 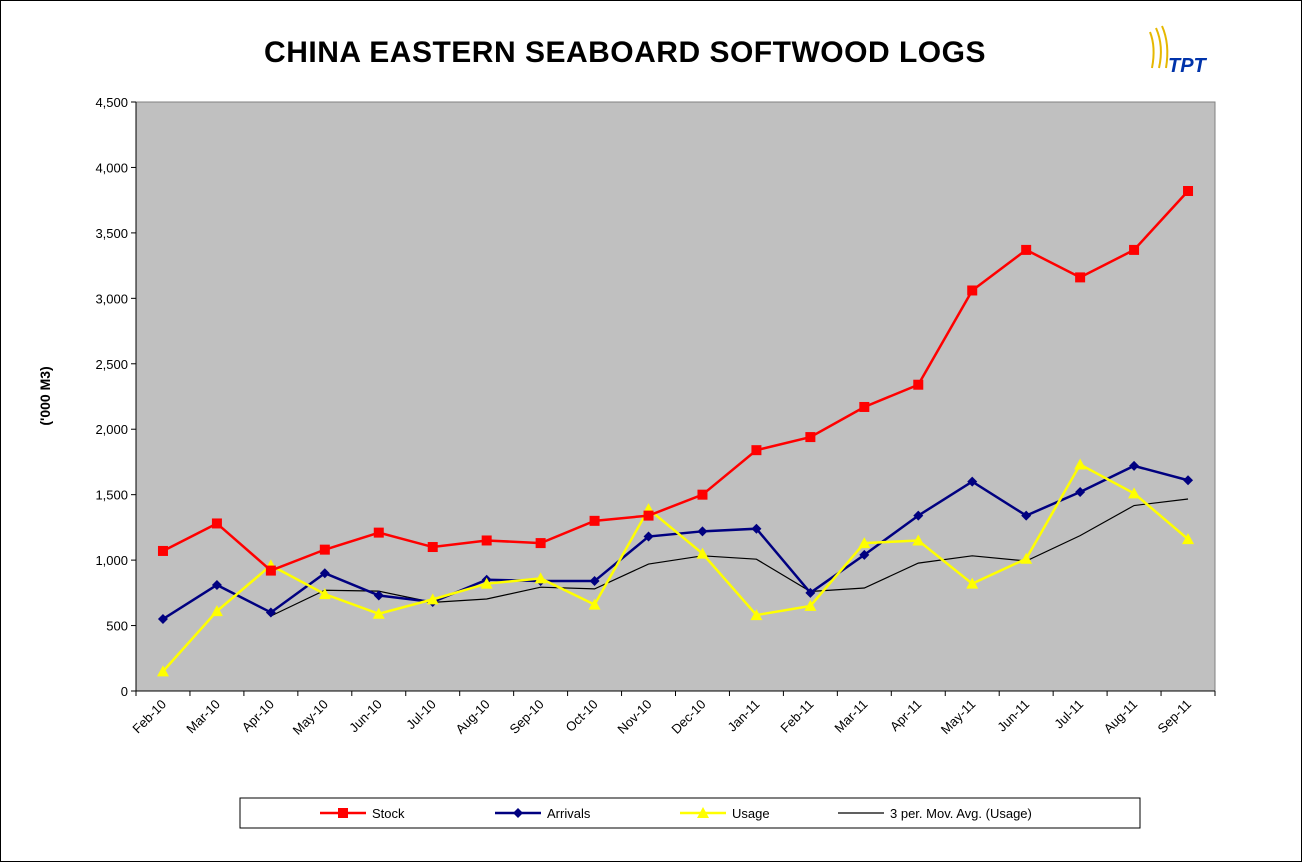 What do you see at coordinates (1188, 66) in the screenshot?
I see `logo: TPT` at bounding box center [1188, 66].